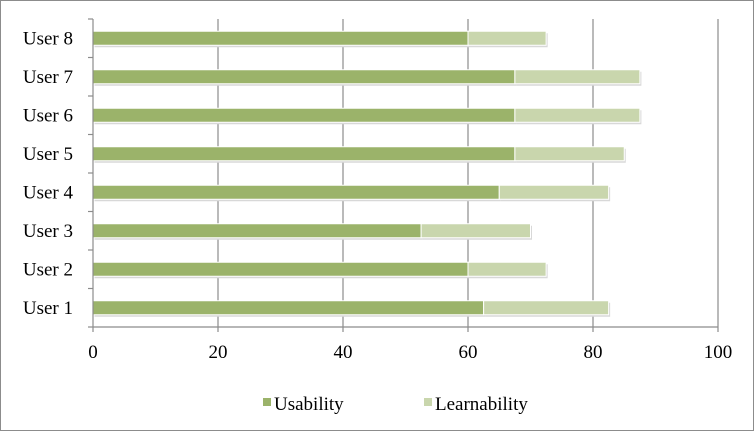  Describe the element at coordinates (48, 38) in the screenshot. I see `category-label: User 8` at that location.